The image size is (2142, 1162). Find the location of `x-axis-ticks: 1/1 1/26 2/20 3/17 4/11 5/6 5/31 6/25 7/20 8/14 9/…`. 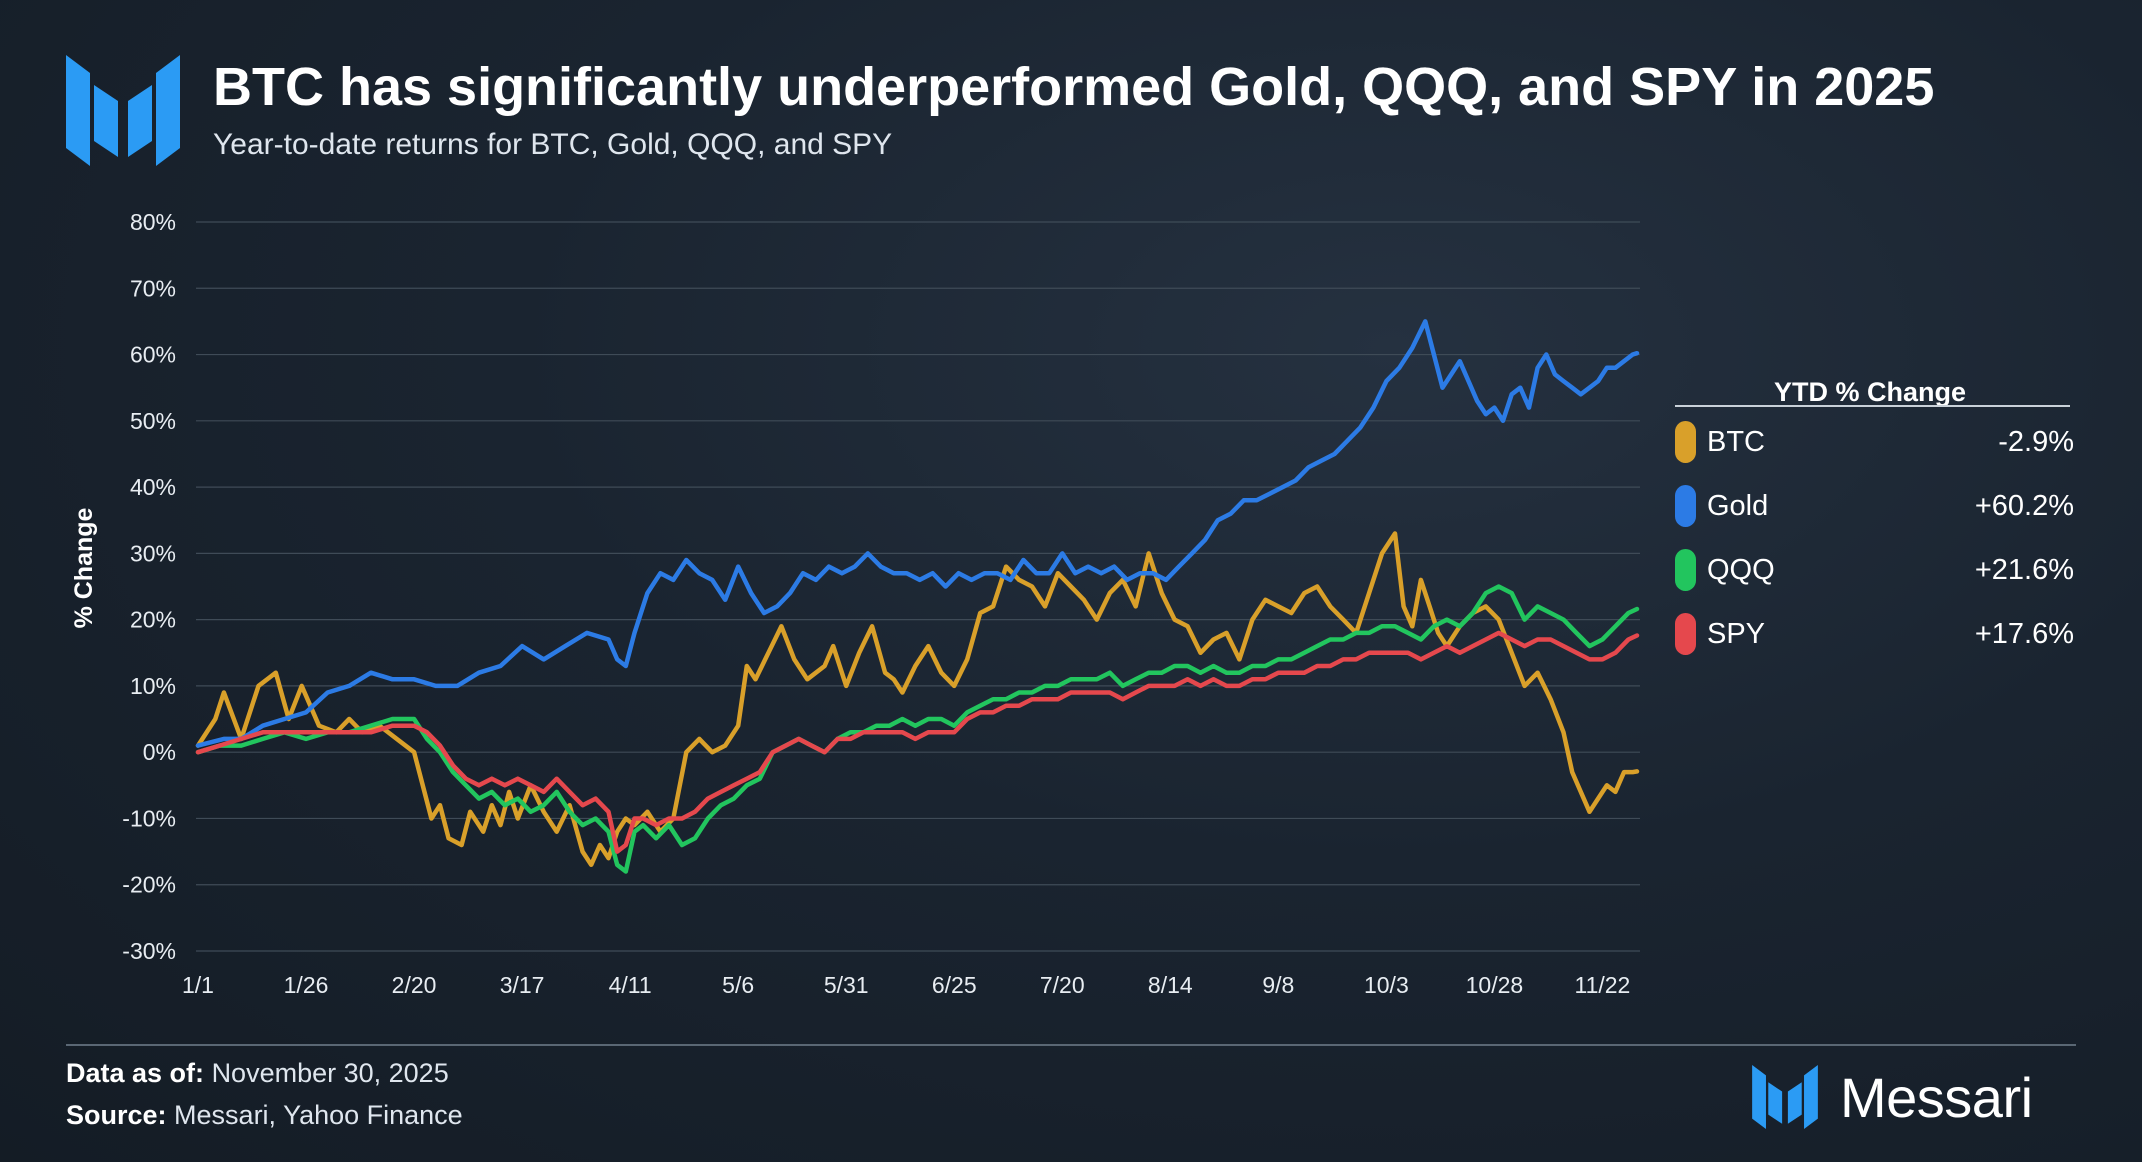

x-axis-ticks: 1/1 1/26 2/20 3/17 4/11 5/6 5/31 6/25 7/20 8/14 9/… is located at coordinates (906, 985).